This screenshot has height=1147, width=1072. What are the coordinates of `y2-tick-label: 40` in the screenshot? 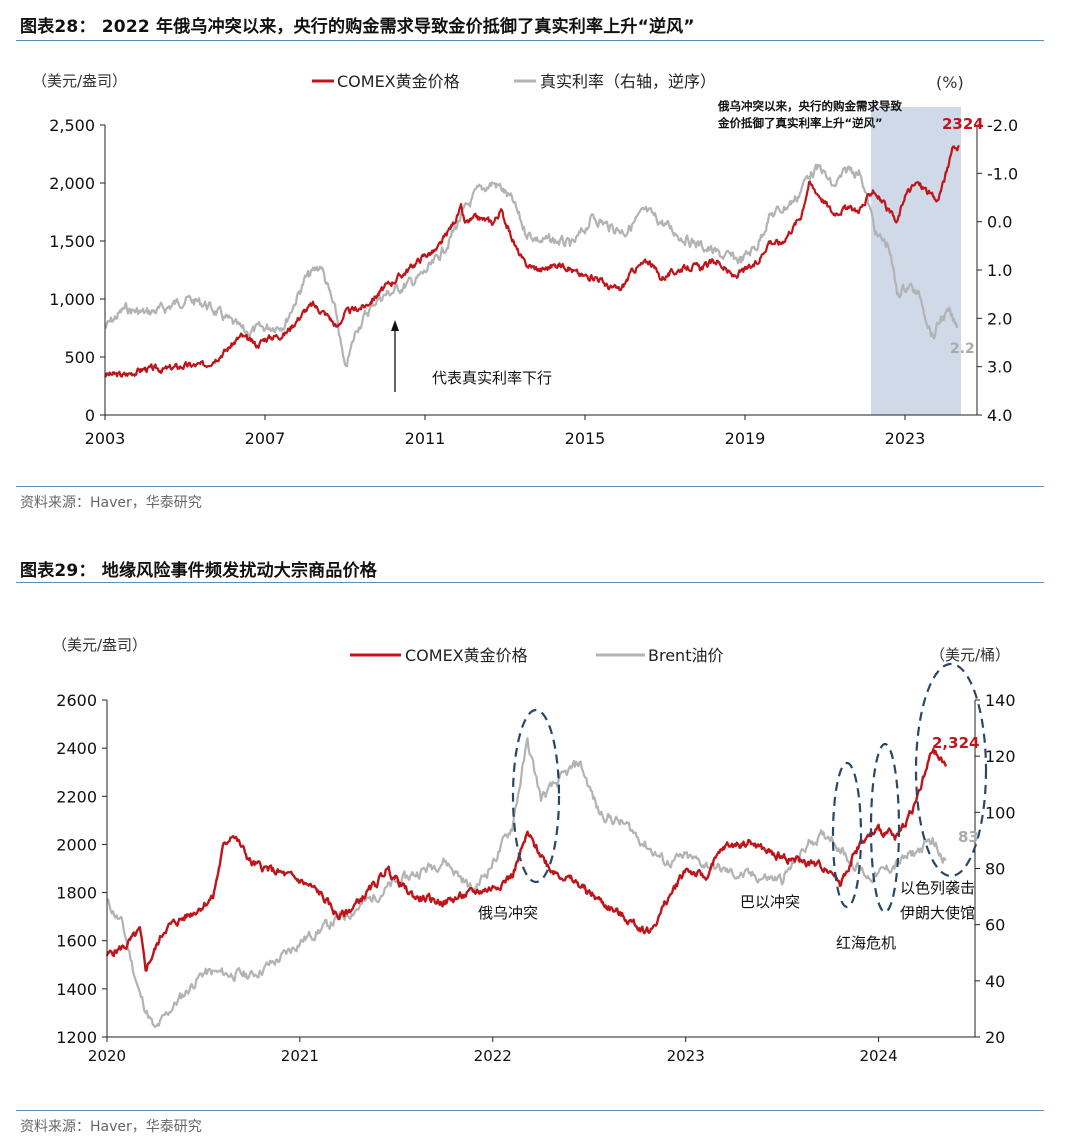 It's located at (995, 981).